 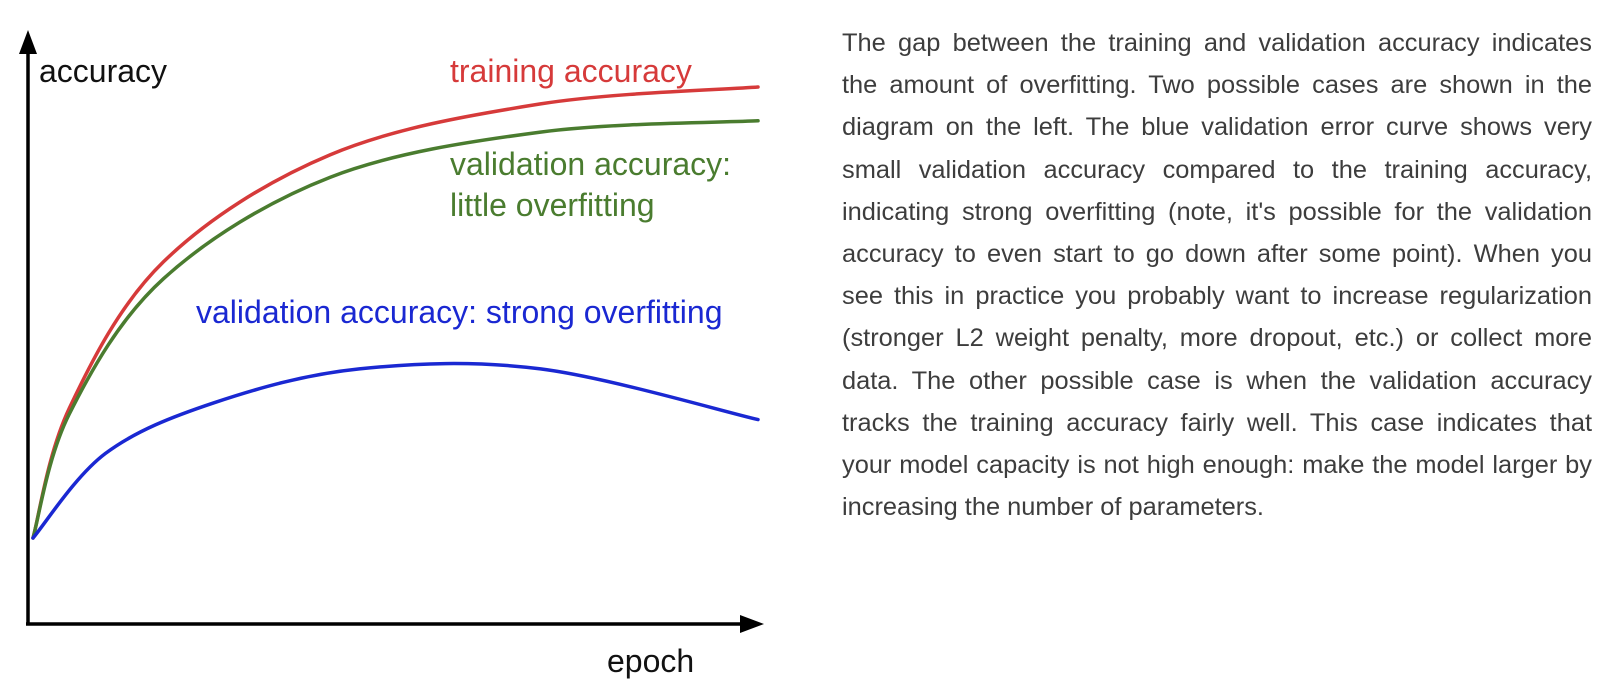 I want to click on series-label-line: validation accuracy: strong overfitting, so click(x=459, y=312).